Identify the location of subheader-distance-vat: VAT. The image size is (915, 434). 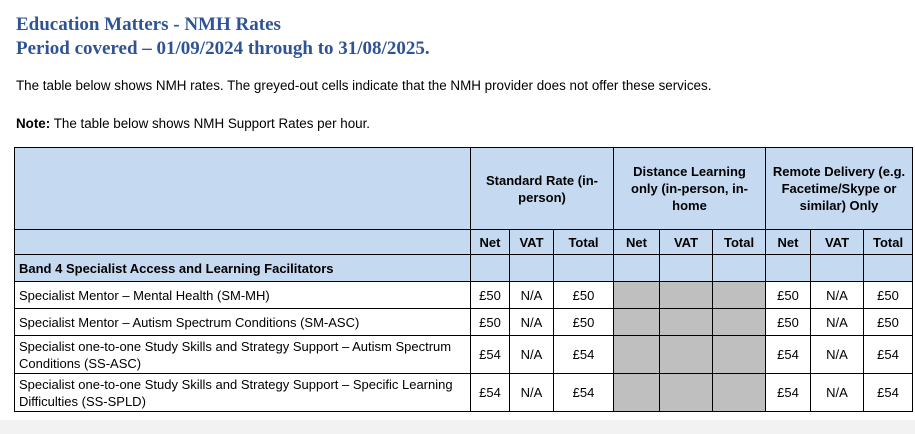
(686, 242).